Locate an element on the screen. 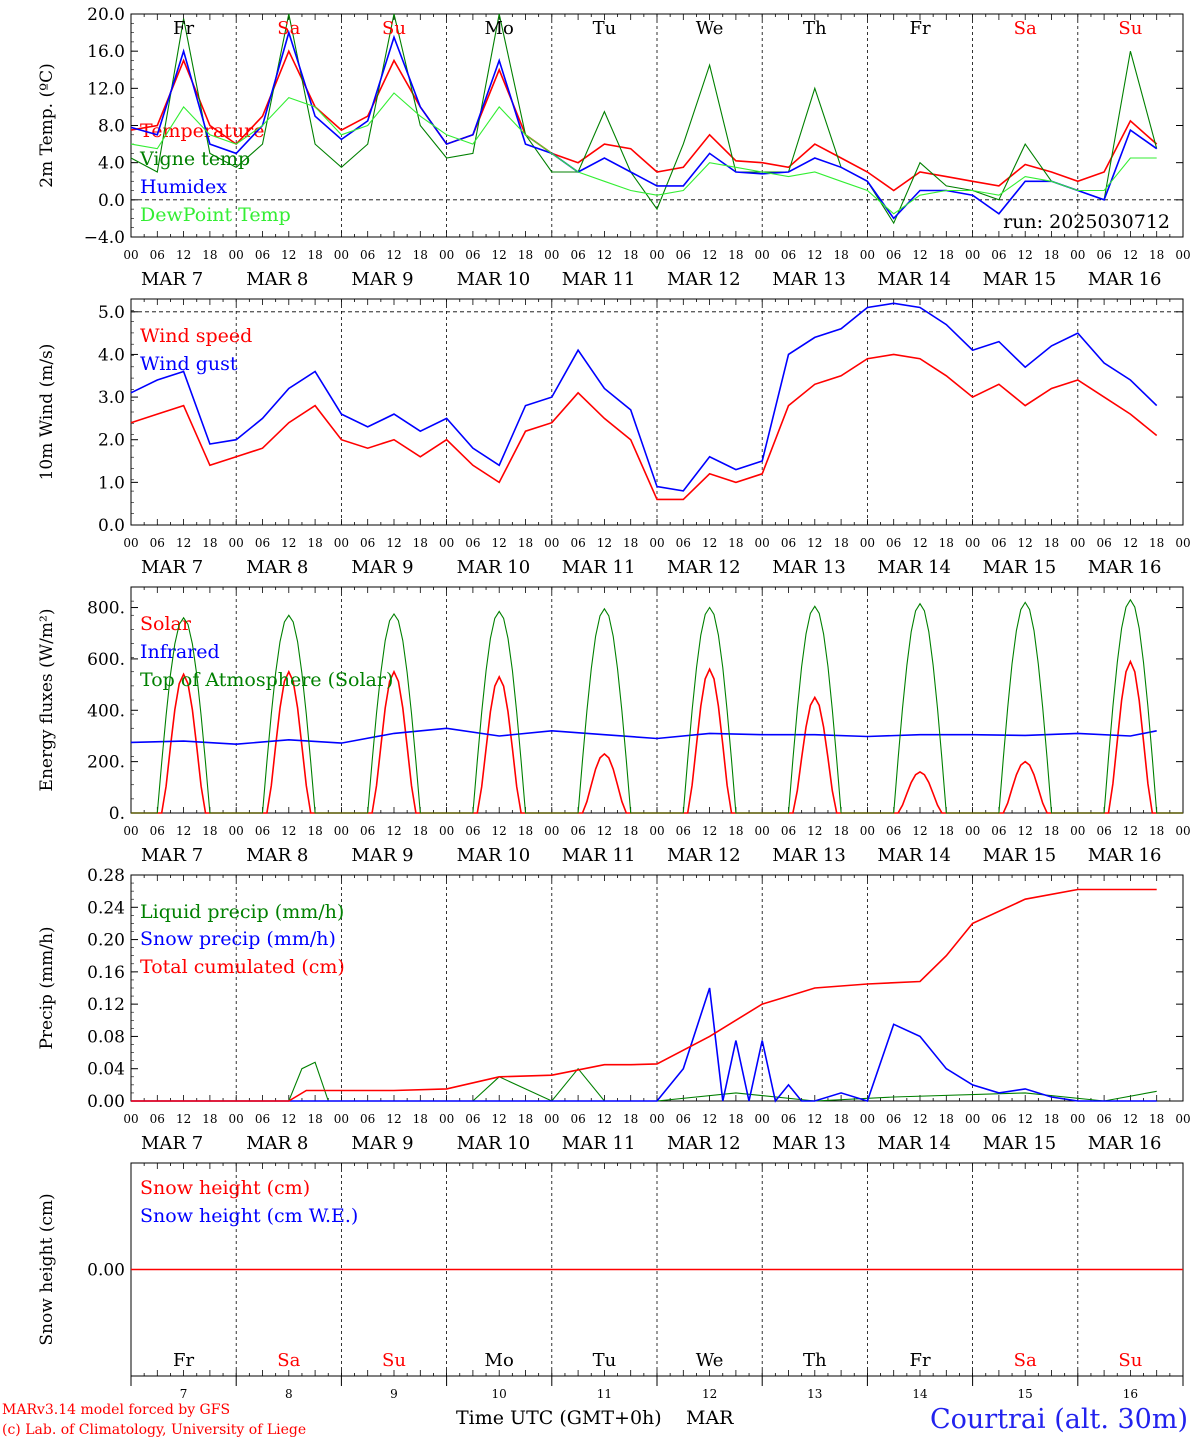 Image resolution: width=1194 pixels, height=1440 pixels. y-tick-label: 0.04 is located at coordinates (106, 1070).